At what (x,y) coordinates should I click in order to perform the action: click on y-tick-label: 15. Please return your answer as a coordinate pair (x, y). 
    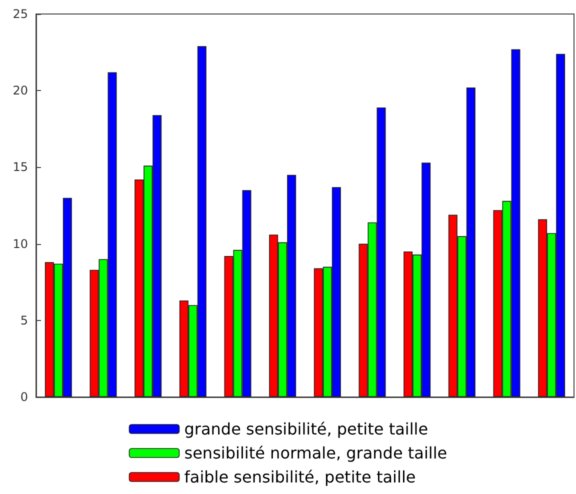
    Looking at the image, I should click on (20, 167).